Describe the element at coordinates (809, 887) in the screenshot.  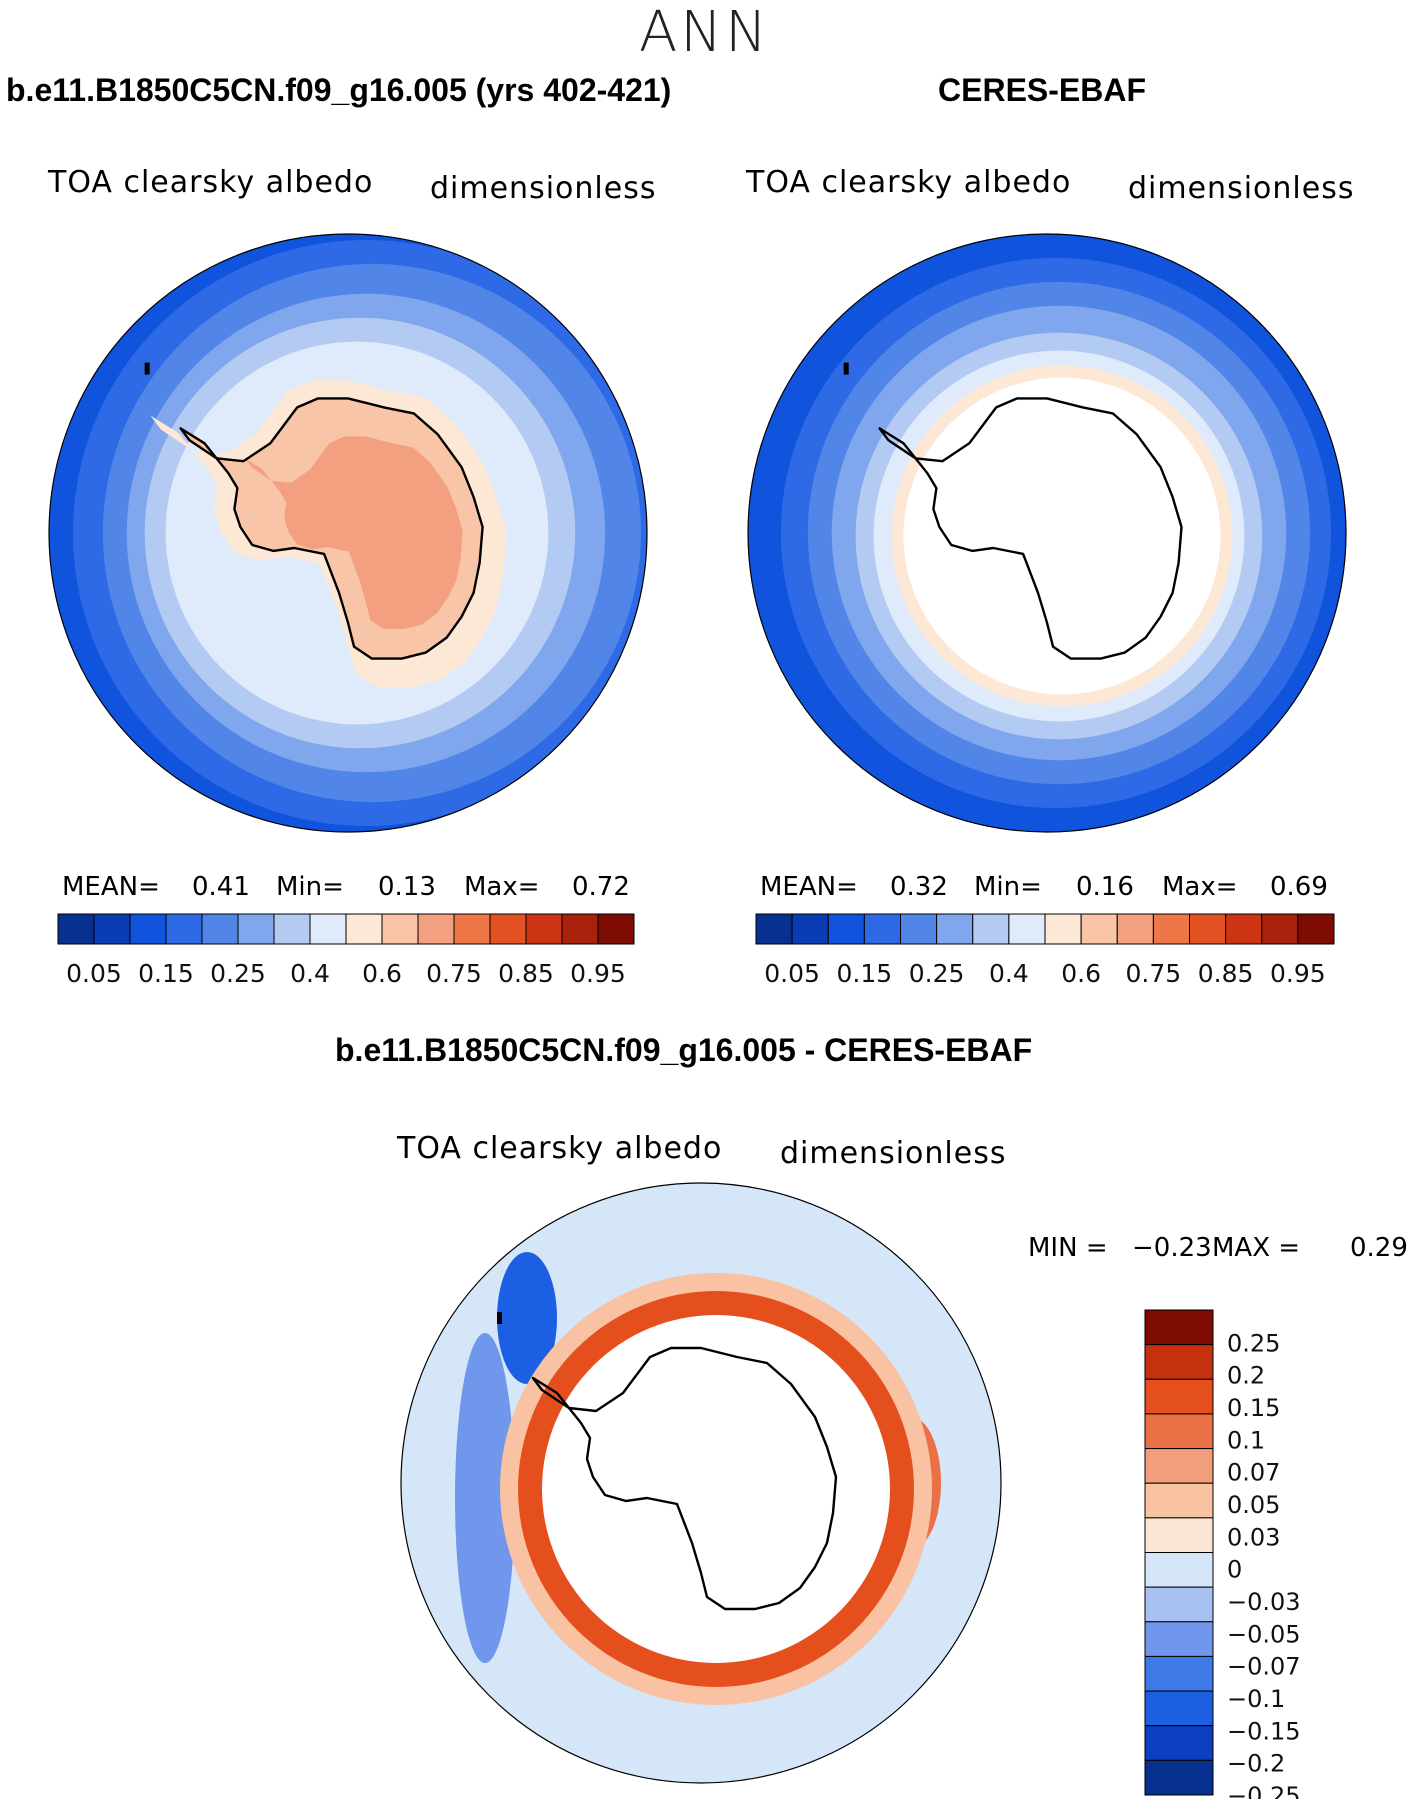
I see `obs-mean-label: MEAN=` at that location.